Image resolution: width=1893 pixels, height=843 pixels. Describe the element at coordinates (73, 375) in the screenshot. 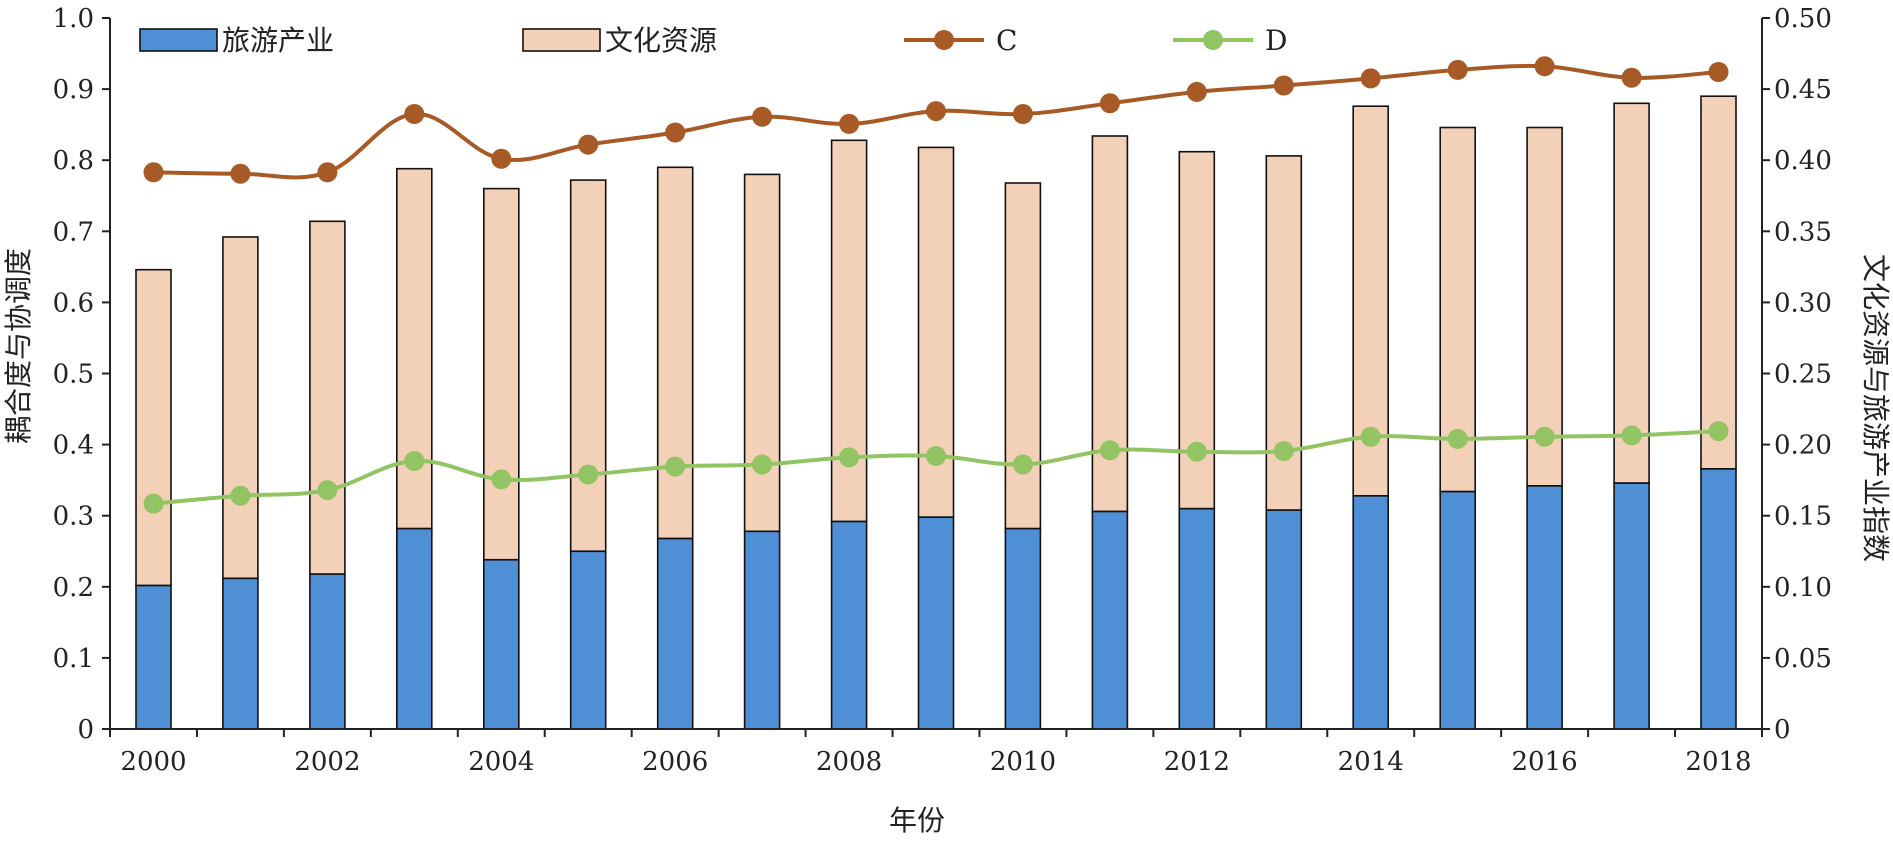

I see `y-tick-label-left: 0.5` at that location.